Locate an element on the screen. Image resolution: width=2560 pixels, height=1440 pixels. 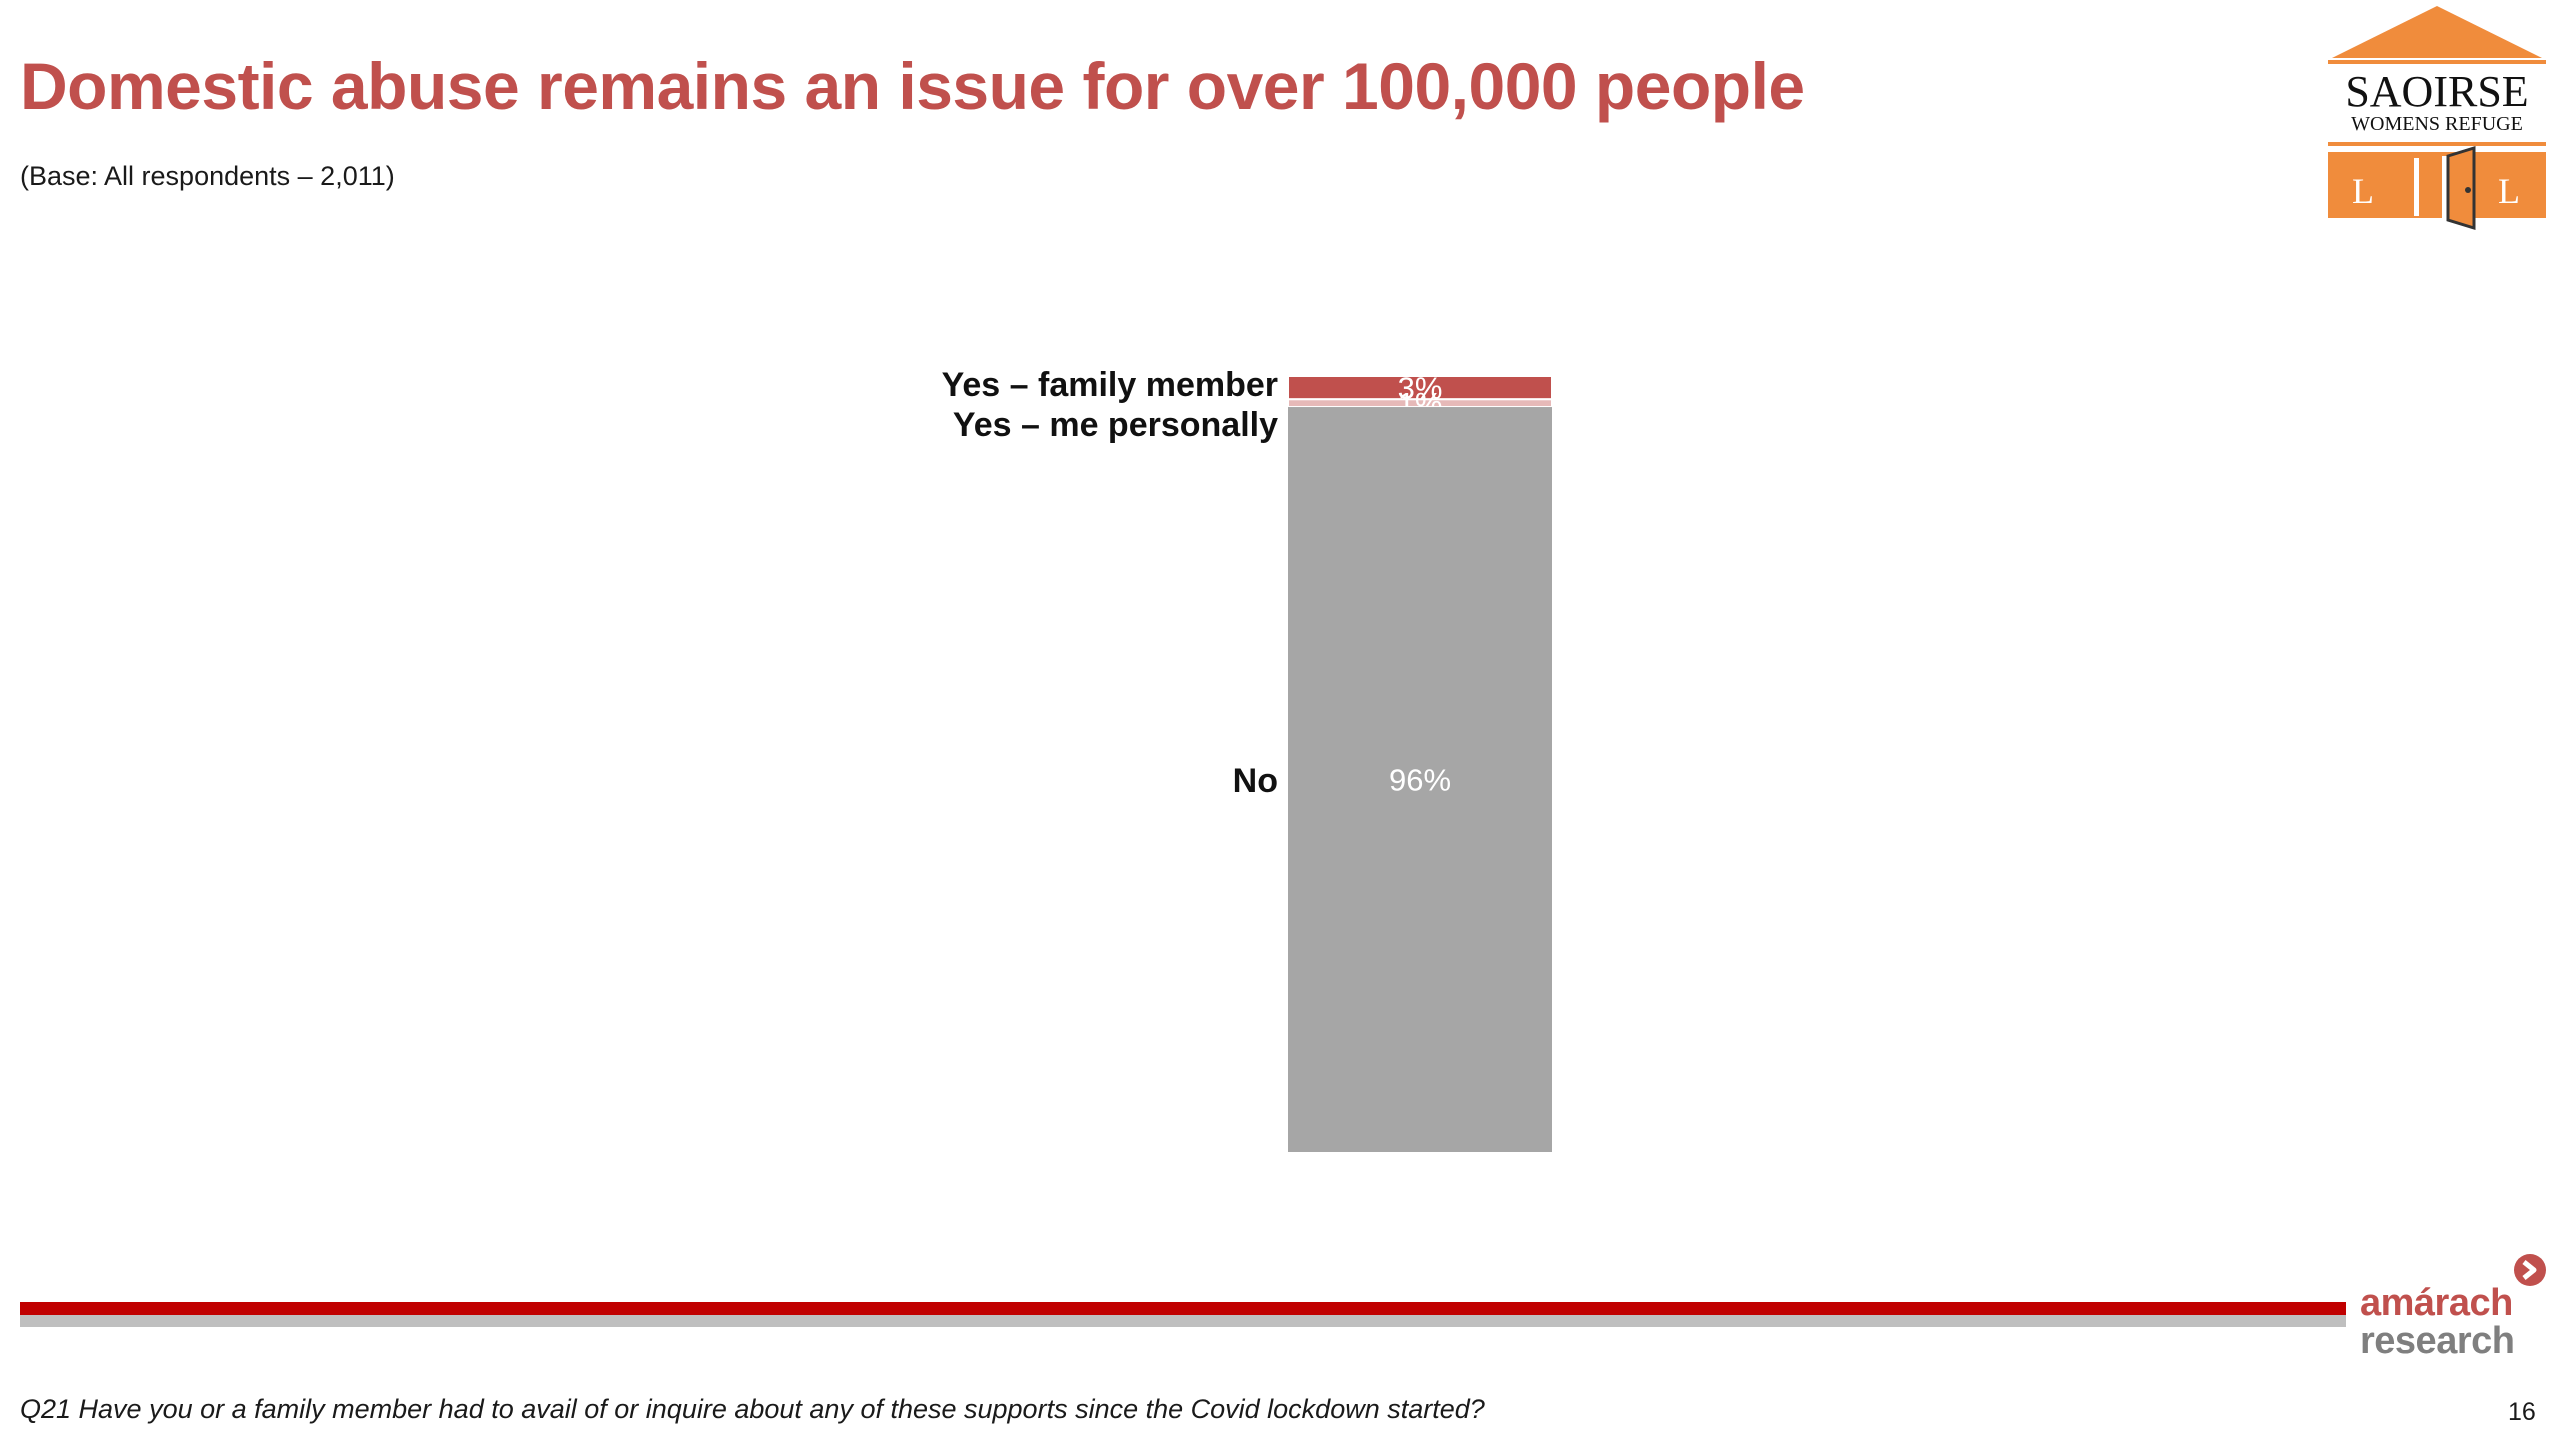
amarach-logo: amárach research is located at coordinates (2454, 1307).